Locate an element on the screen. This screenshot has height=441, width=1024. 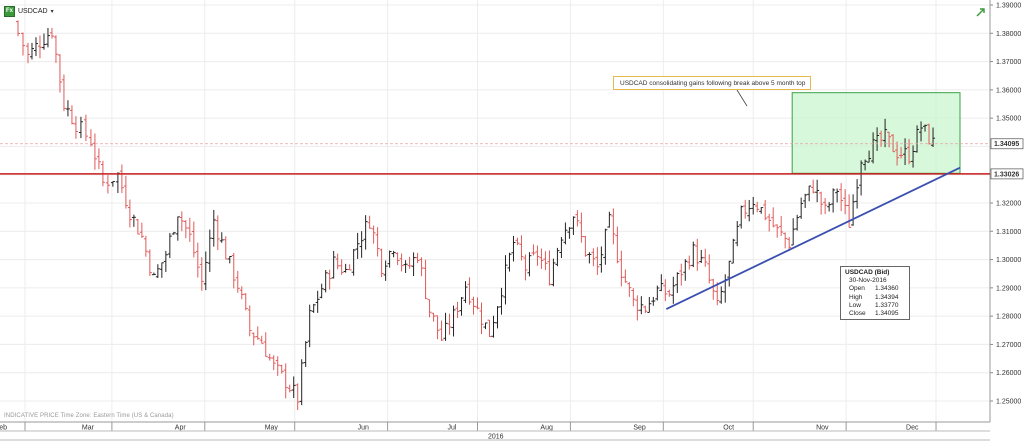
trend-arrow-icon is located at coordinates (981, 12).